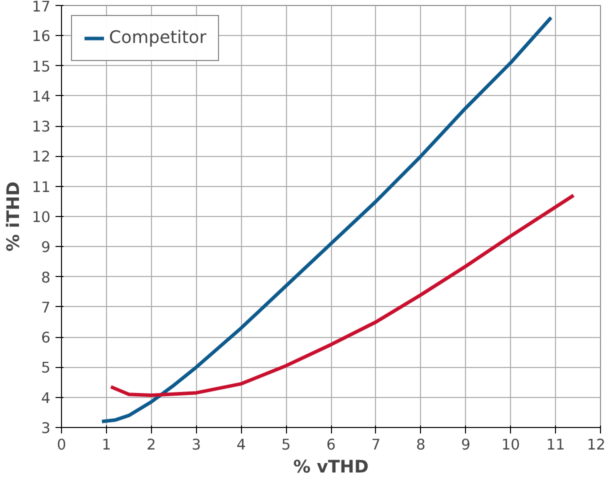 The height and width of the screenshot is (486, 611). What do you see at coordinates (46, 428) in the screenshot?
I see `y-tick-label: 3` at bounding box center [46, 428].